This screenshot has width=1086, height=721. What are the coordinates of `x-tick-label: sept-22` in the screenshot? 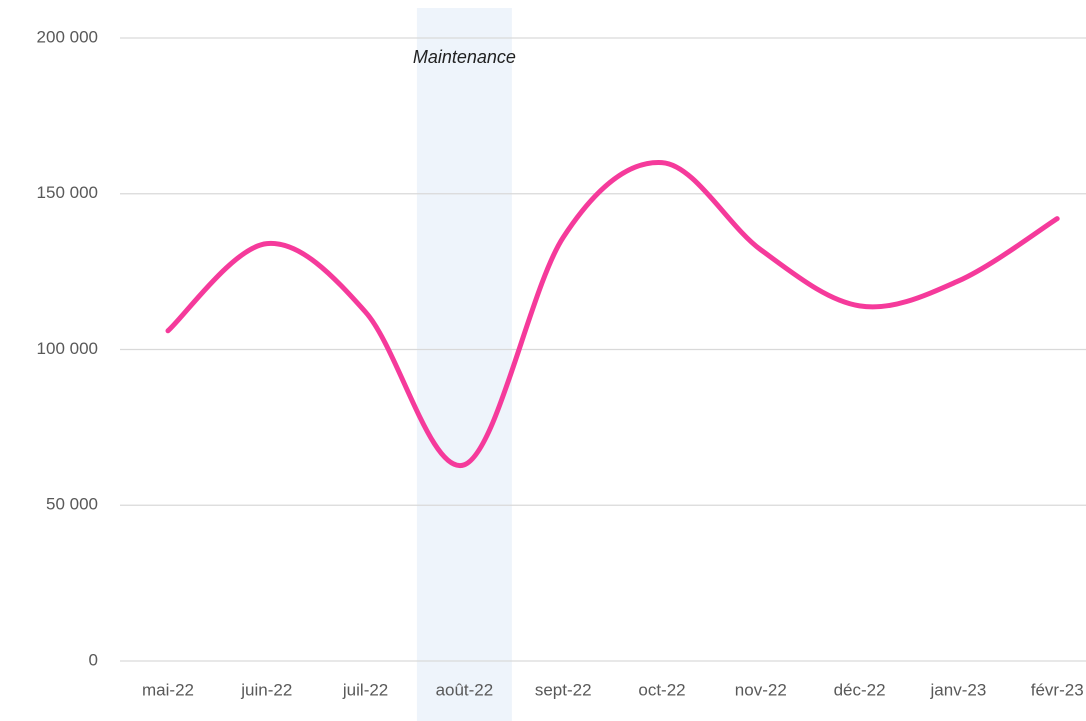 It's located at (563, 689).